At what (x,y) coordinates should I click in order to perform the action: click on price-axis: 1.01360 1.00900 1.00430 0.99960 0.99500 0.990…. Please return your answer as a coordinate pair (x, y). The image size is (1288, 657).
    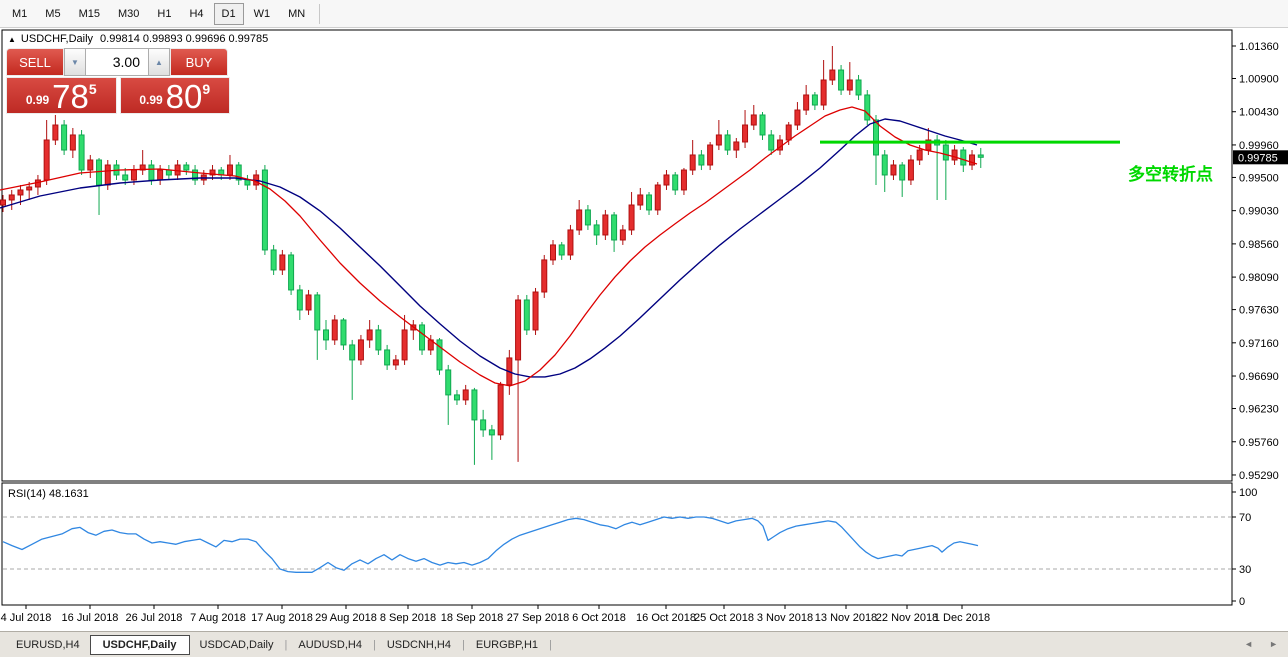
    Looking at the image, I should click on (1260, 261).